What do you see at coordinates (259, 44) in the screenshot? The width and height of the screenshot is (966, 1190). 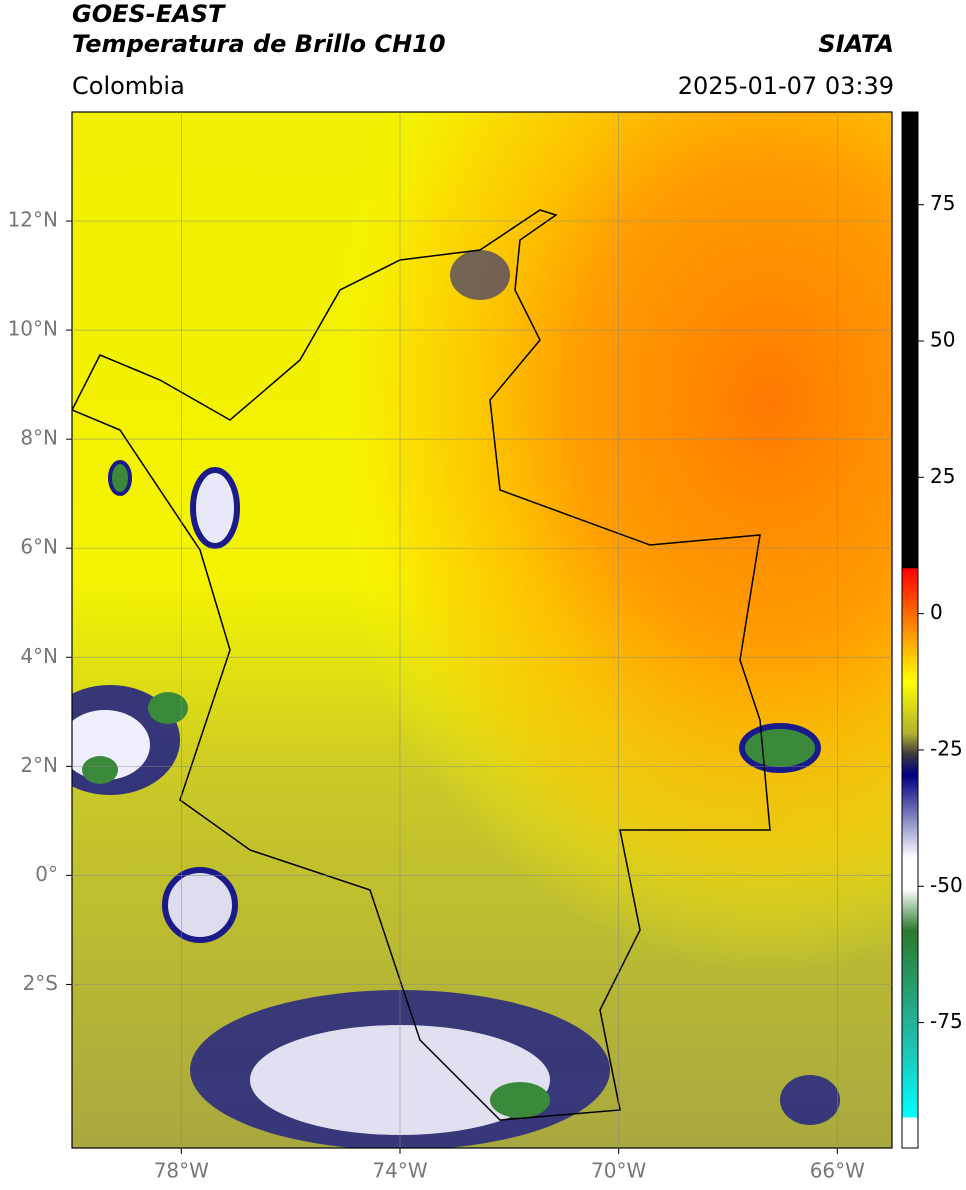 I see `product-title: Temperatura de Brillo CH10` at bounding box center [259, 44].